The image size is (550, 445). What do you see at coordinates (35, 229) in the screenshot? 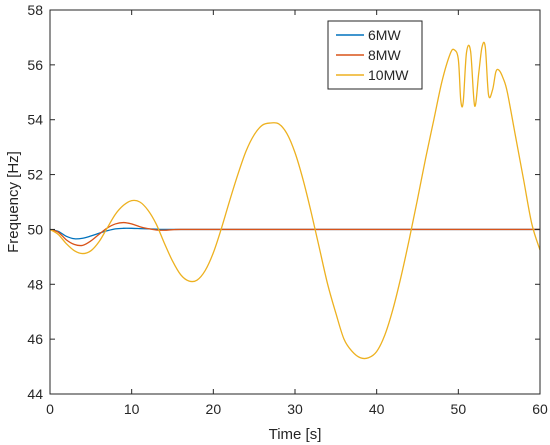
I see `y-tick-label: 50` at bounding box center [35, 229].